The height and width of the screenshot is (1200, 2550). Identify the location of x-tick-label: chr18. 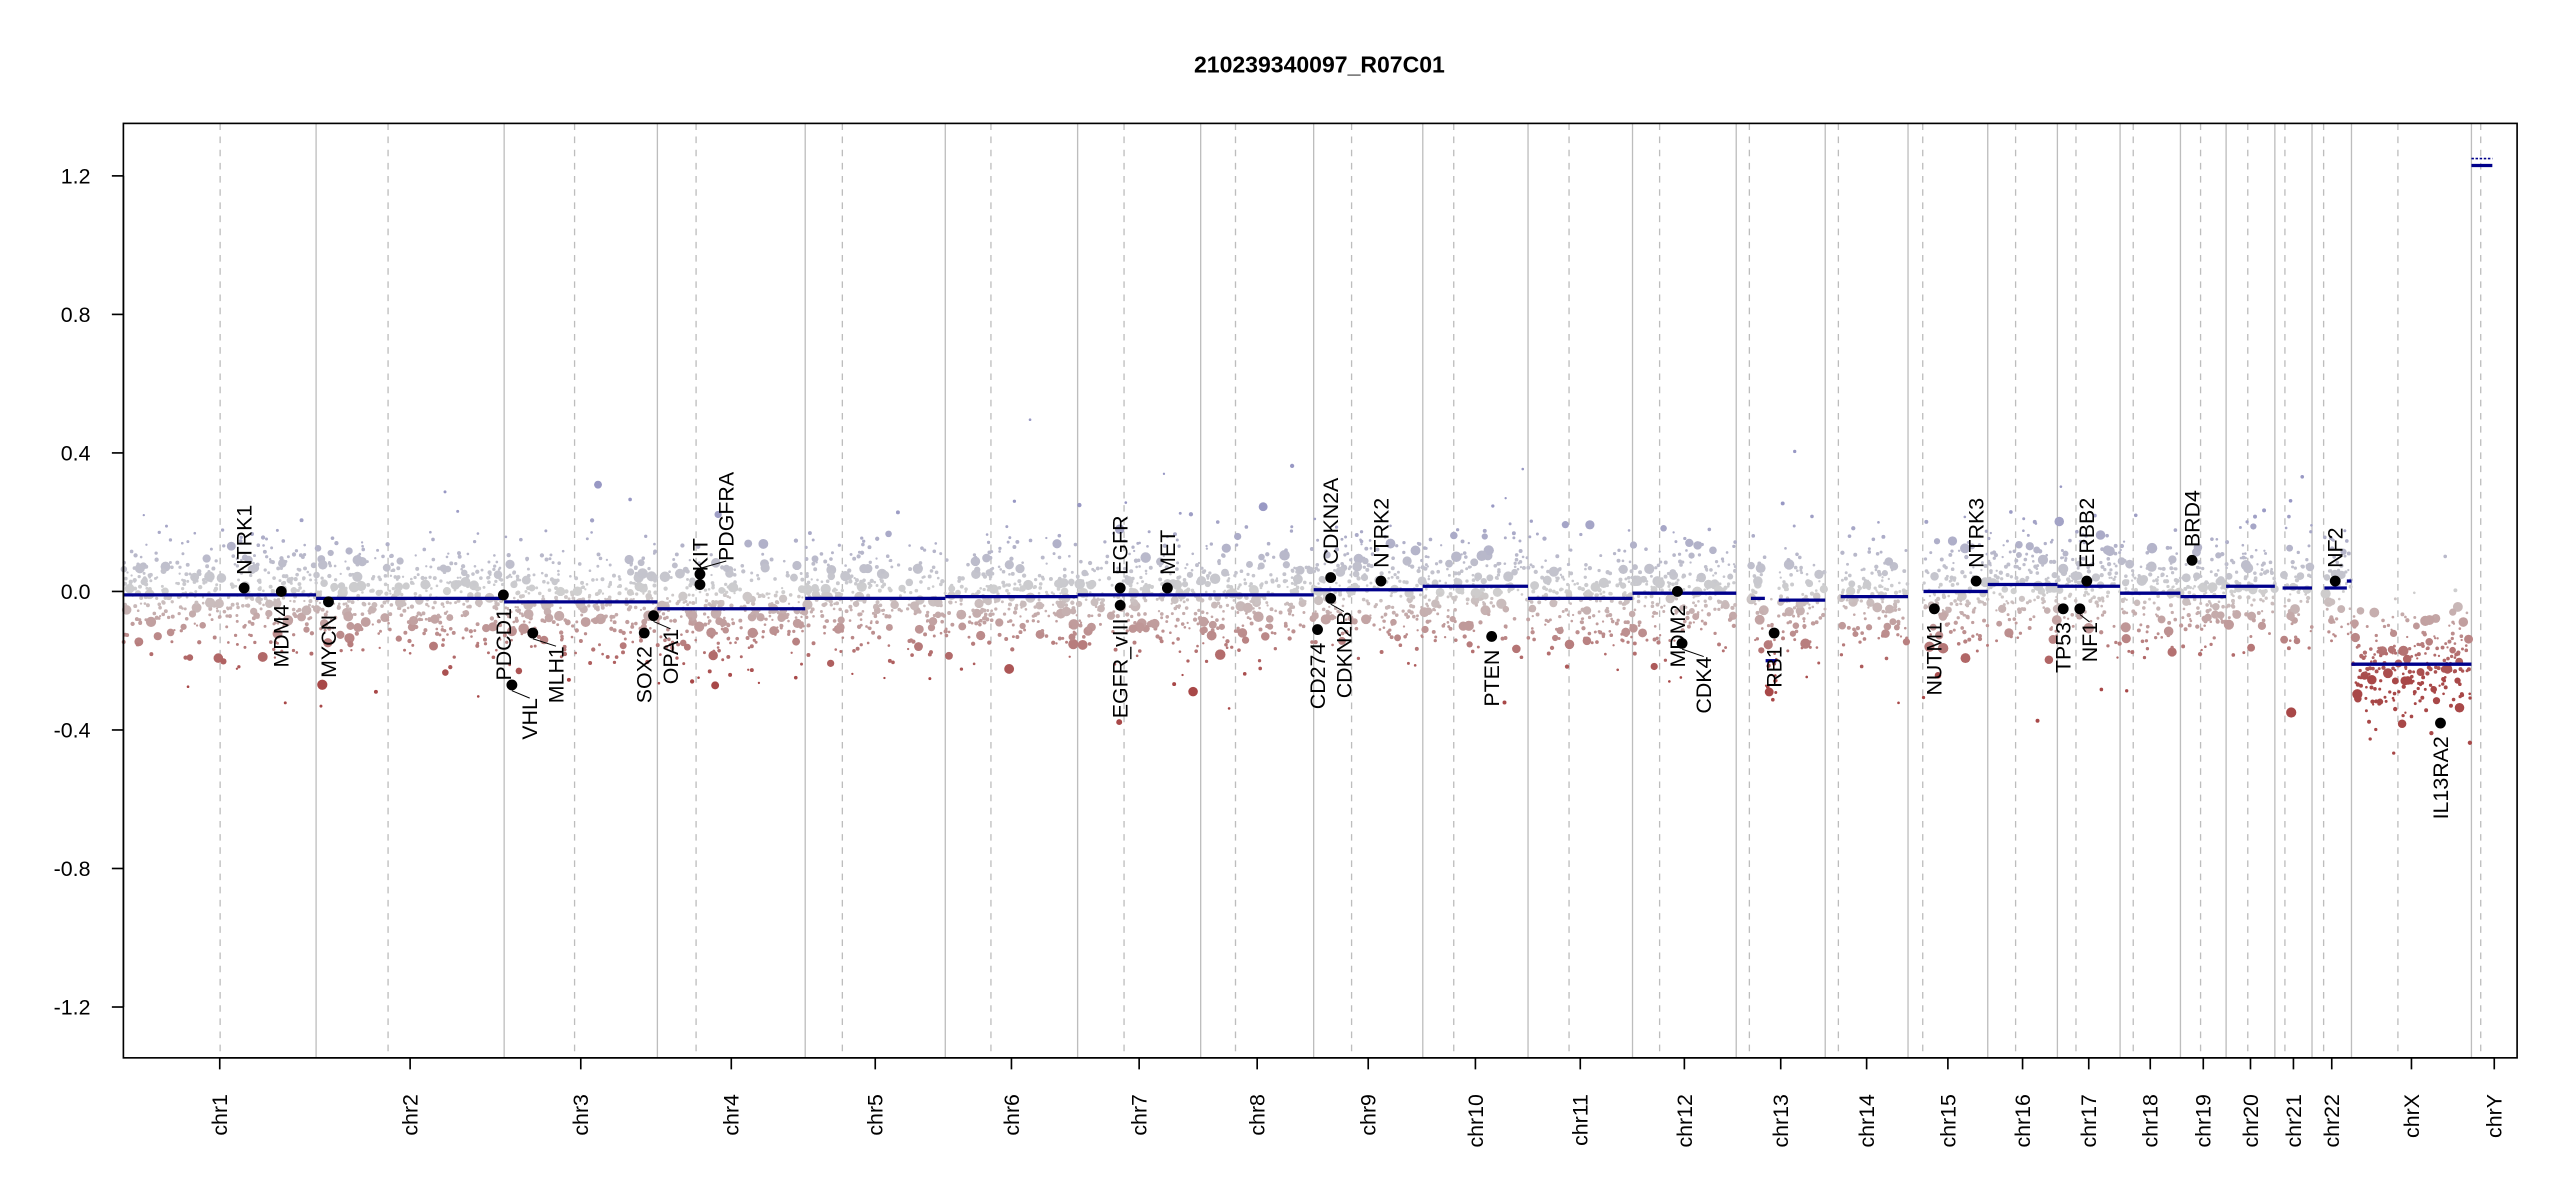
(2151, 1120).